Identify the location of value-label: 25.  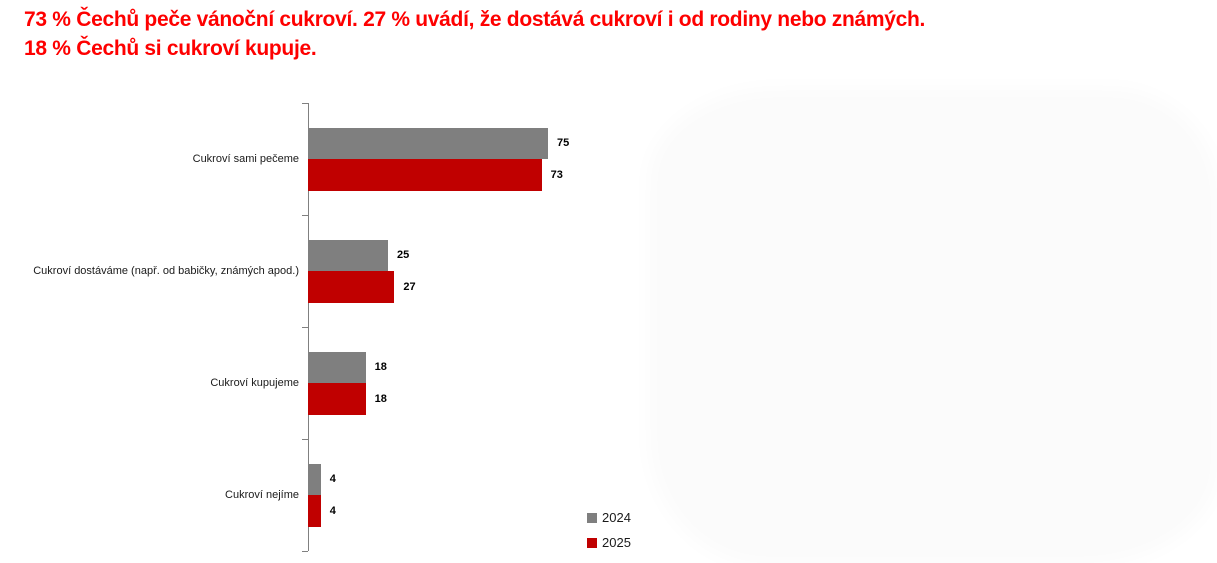
(403, 255).